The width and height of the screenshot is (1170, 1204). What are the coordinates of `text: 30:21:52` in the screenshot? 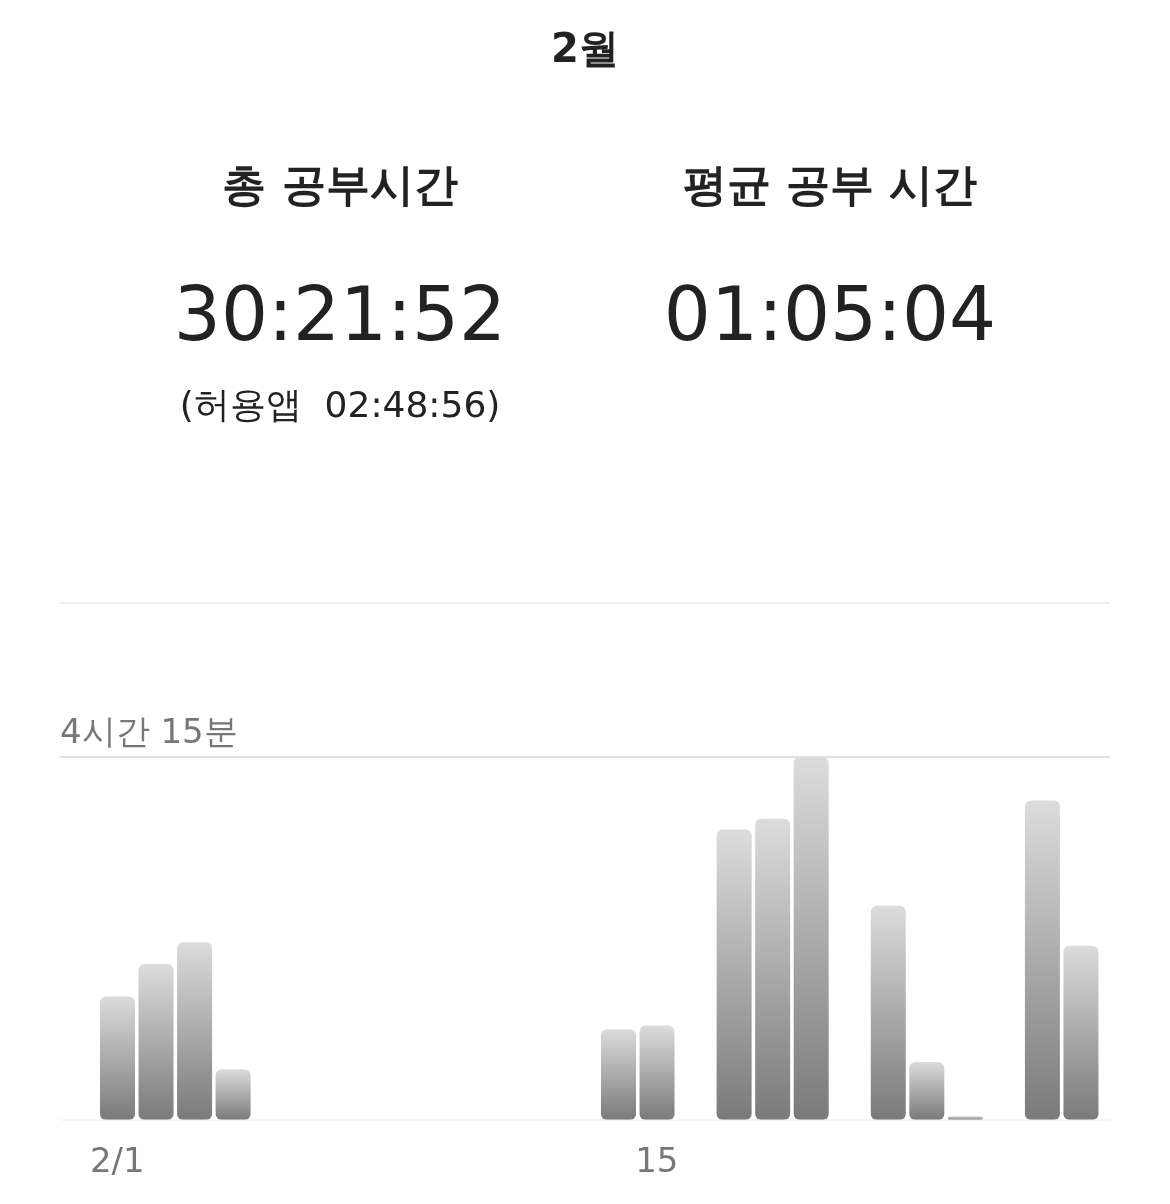 It's located at (340, 314).